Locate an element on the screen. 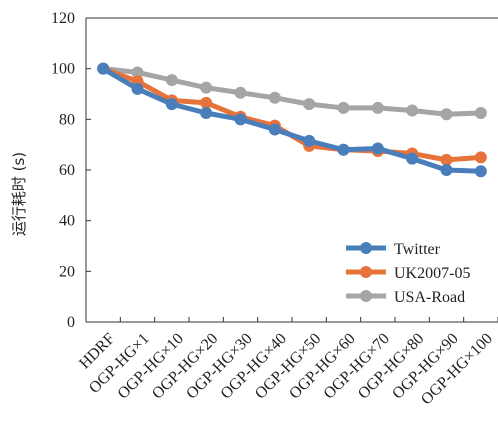  y-tick-label: 0 is located at coordinates (71, 322).